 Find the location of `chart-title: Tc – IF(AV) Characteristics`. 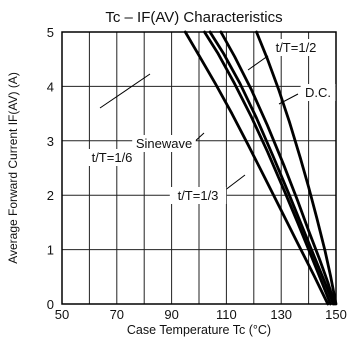

chart-title: Tc – IF(AV) Characteristics is located at coordinates (193, 17).